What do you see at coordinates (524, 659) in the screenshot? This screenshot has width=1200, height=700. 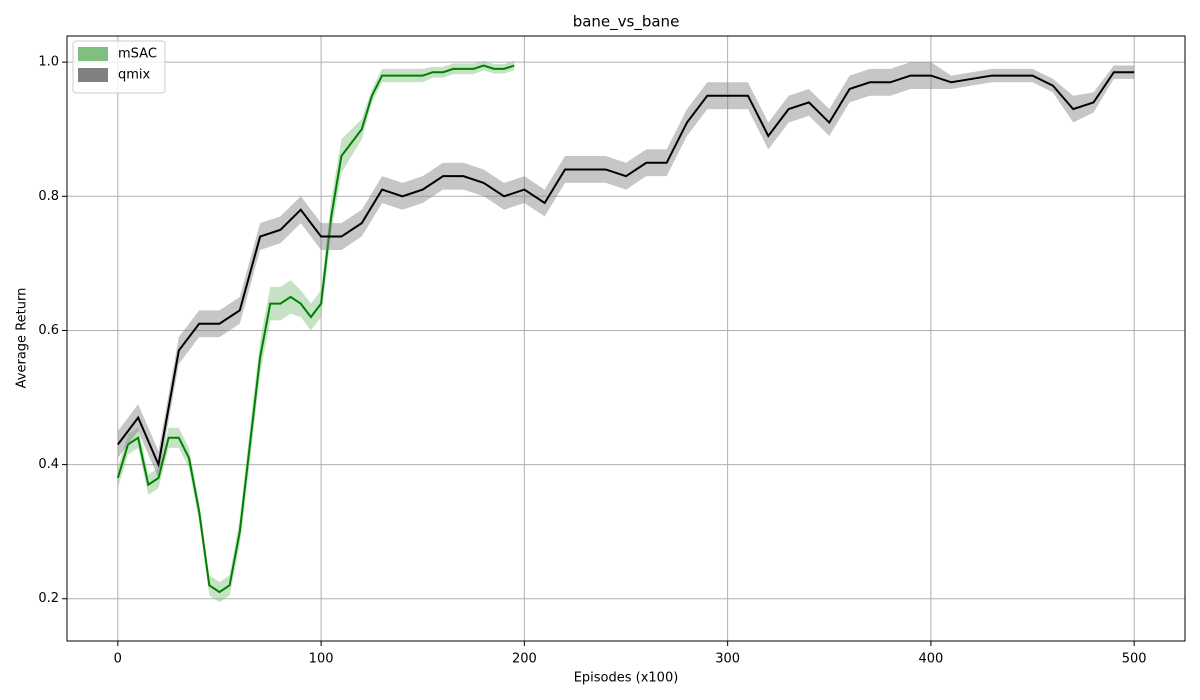 I see `x-tick-label: 200` at bounding box center [524, 659].